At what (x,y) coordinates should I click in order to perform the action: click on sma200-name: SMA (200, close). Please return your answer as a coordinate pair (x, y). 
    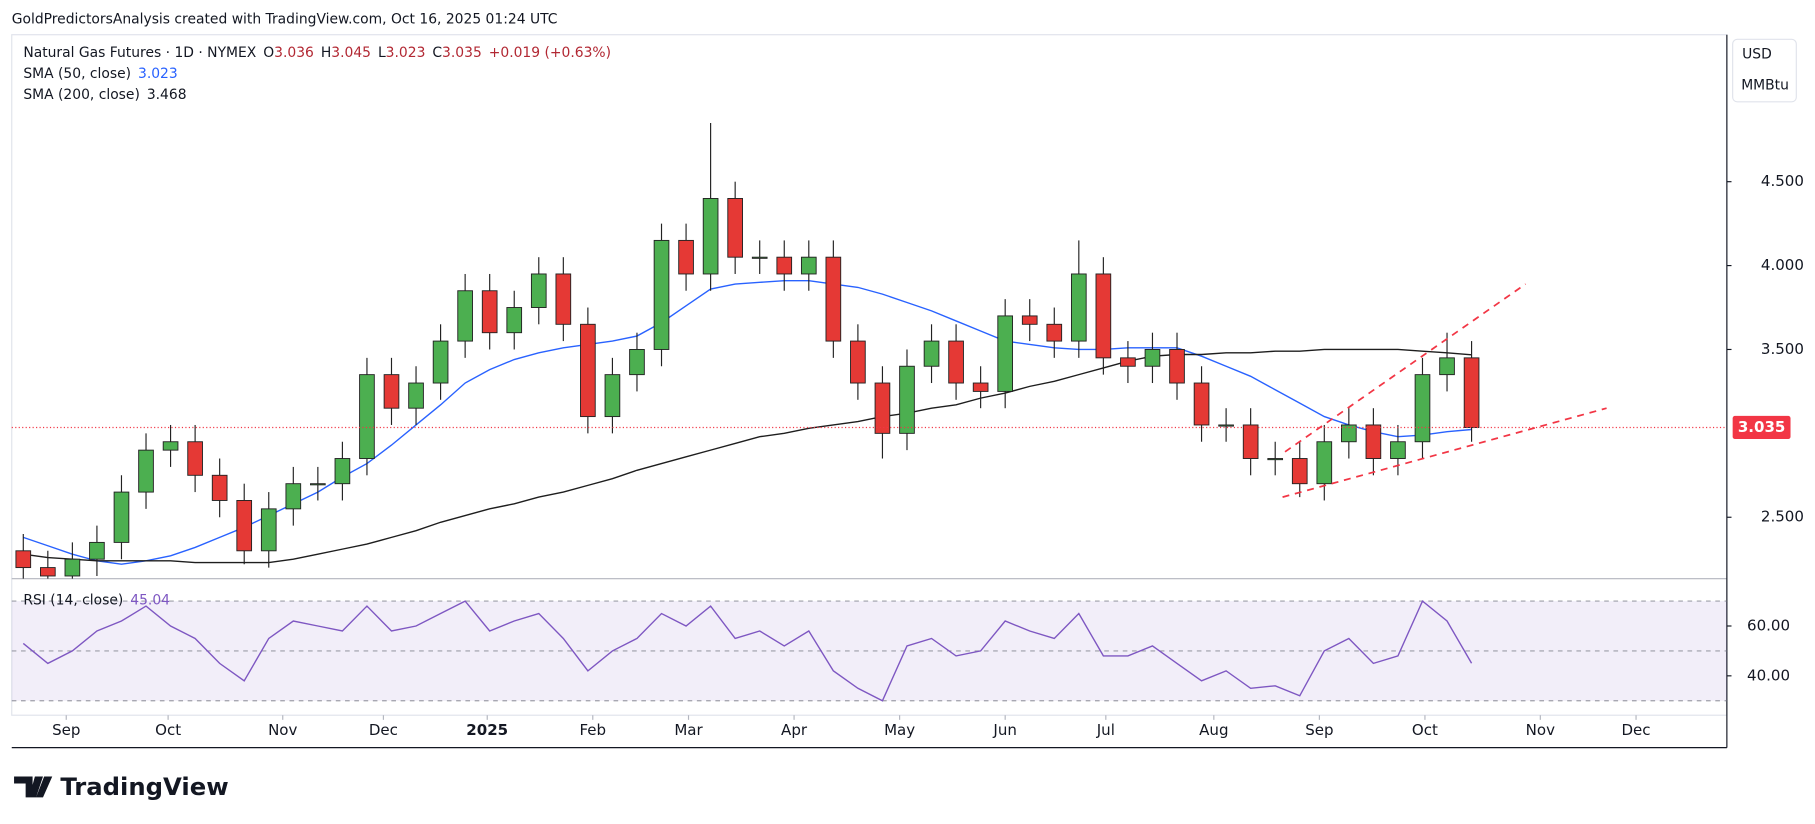
    Looking at the image, I should click on (81, 95).